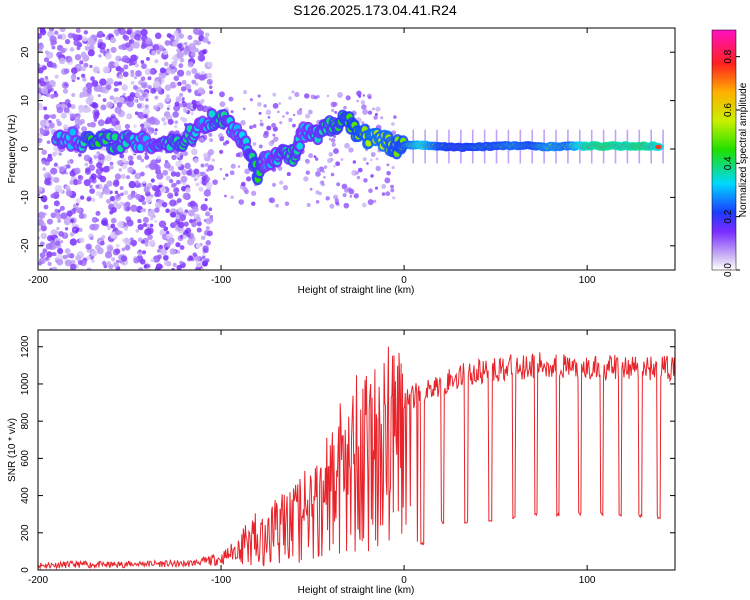 The width and height of the screenshot is (750, 600). I want to click on colorbar-gradient, so click(724, 150).